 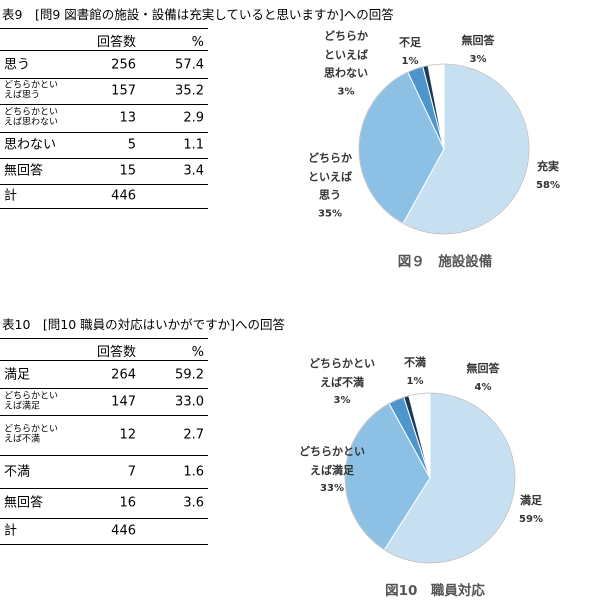 I want to click on figure-caption: 図９ 施設設備, so click(x=445, y=262).